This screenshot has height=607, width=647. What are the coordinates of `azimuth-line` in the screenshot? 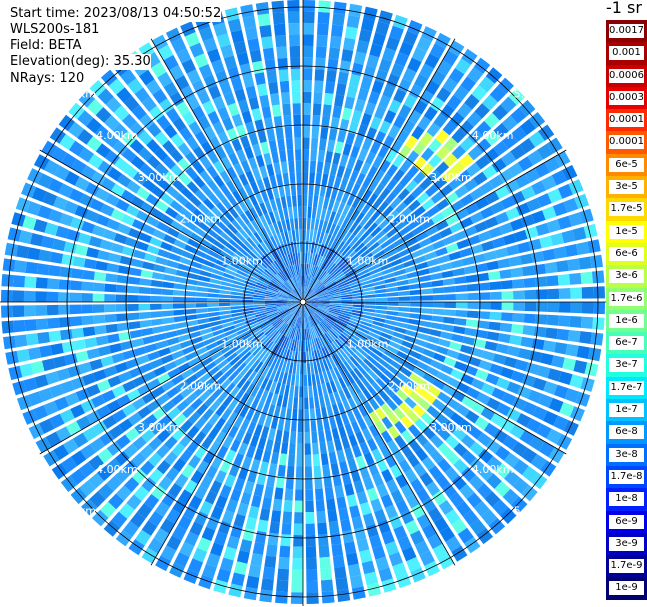 It's located at (379, 433).